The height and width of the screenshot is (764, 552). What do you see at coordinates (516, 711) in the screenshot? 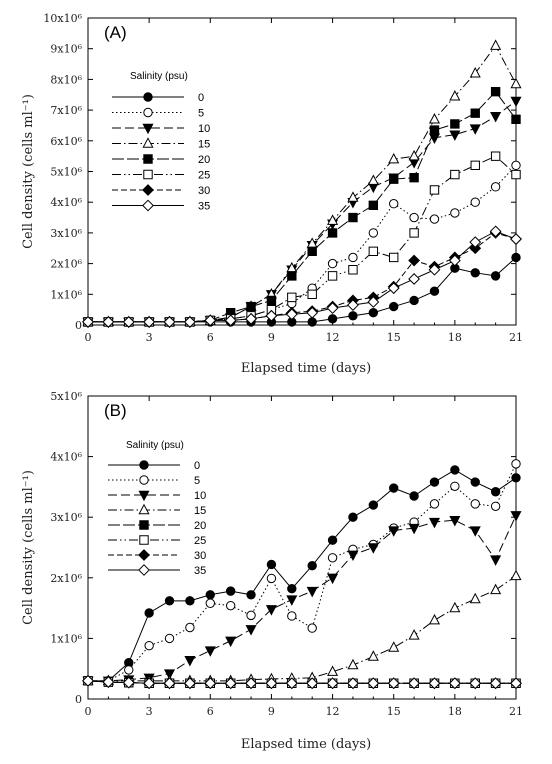
I see `x-tick-label: 21` at bounding box center [516, 711].